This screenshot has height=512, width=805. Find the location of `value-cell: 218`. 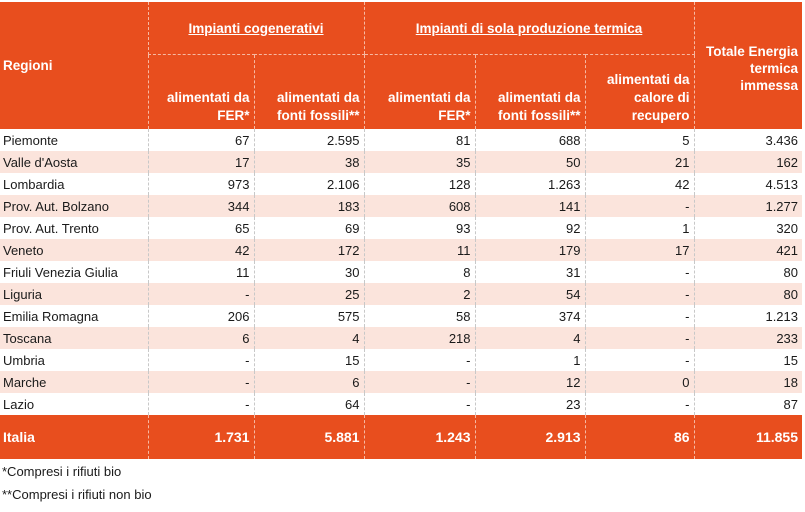

value-cell: 218 is located at coordinates (419, 338).